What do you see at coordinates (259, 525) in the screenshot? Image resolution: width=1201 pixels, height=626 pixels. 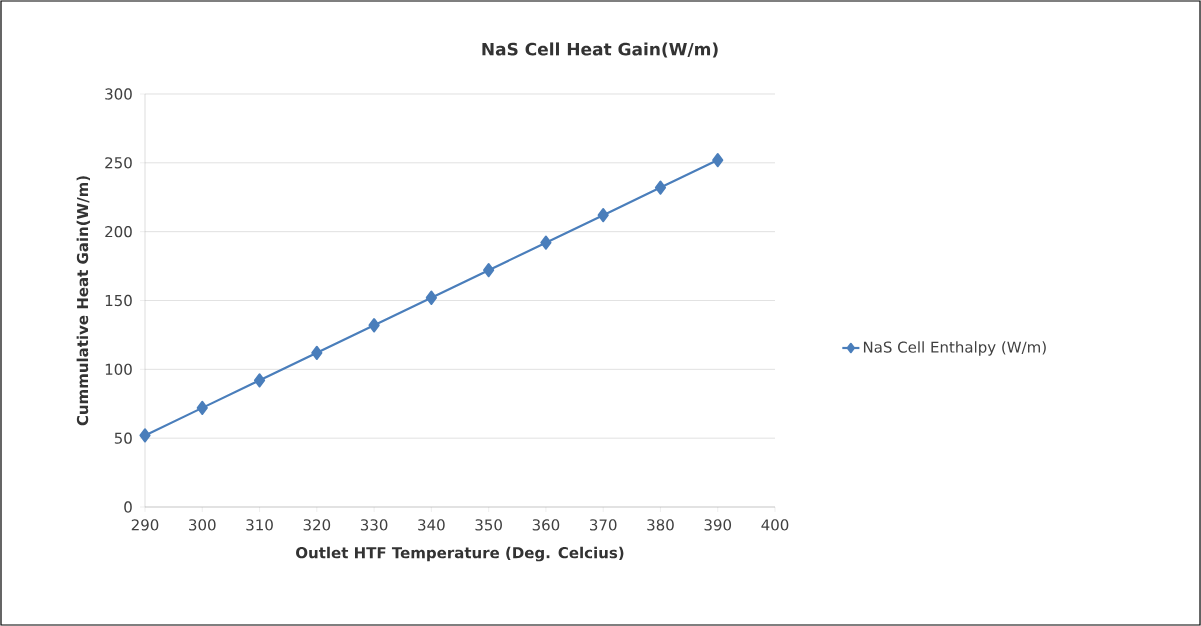 I see `x-tick-label: 310` at bounding box center [259, 525].